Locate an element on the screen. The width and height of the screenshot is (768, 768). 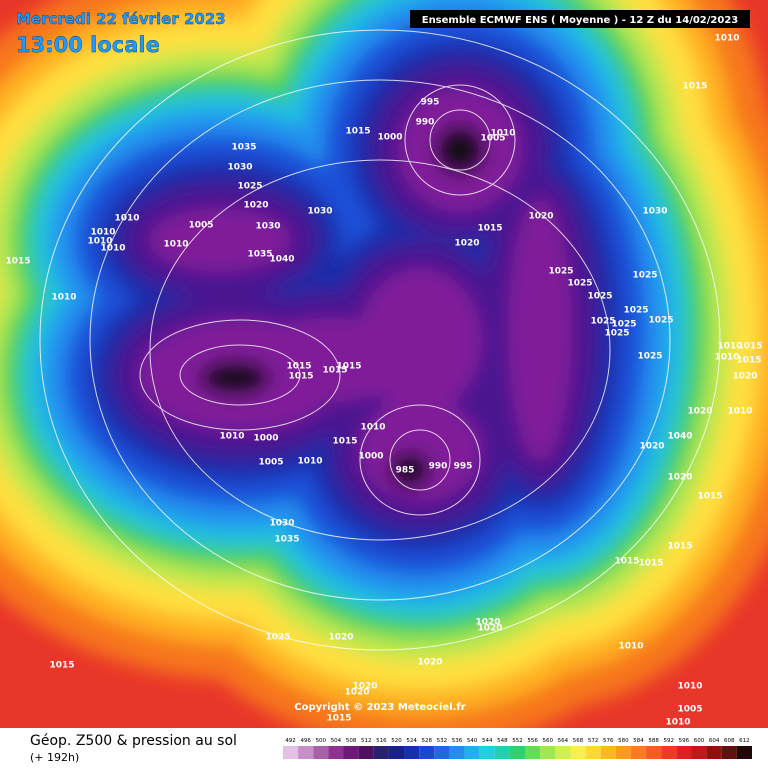
legend-label: 604 is located at coordinates (714, 741).